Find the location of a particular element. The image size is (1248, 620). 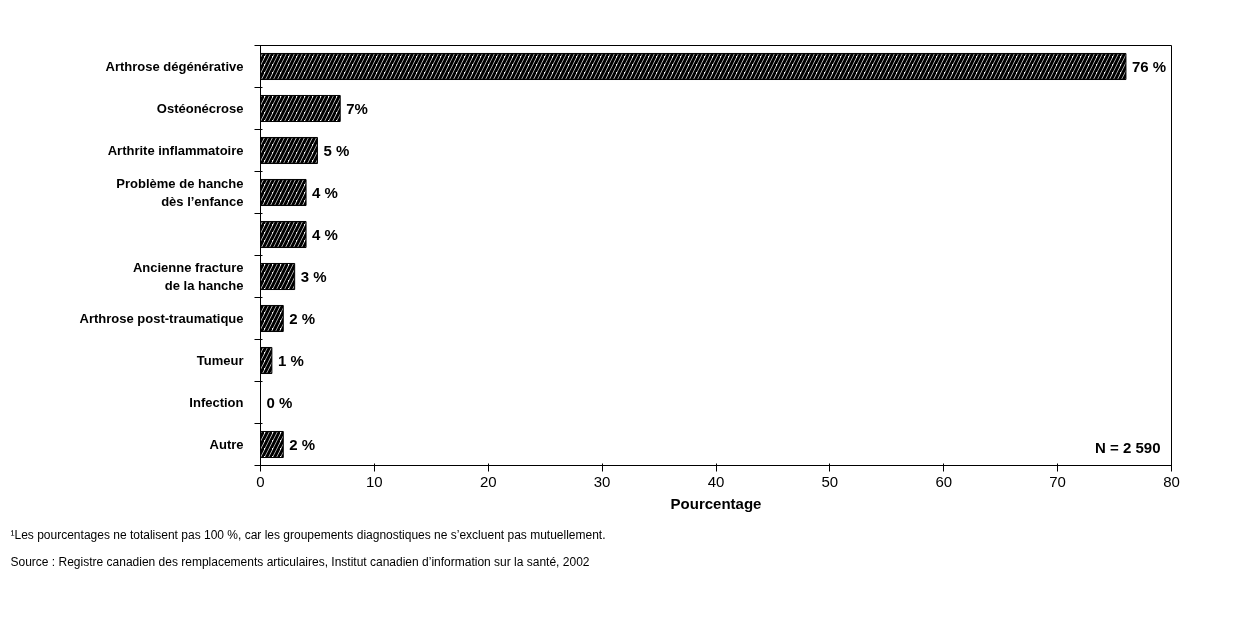

x-axis-title: Pourcentage is located at coordinates (716, 503).